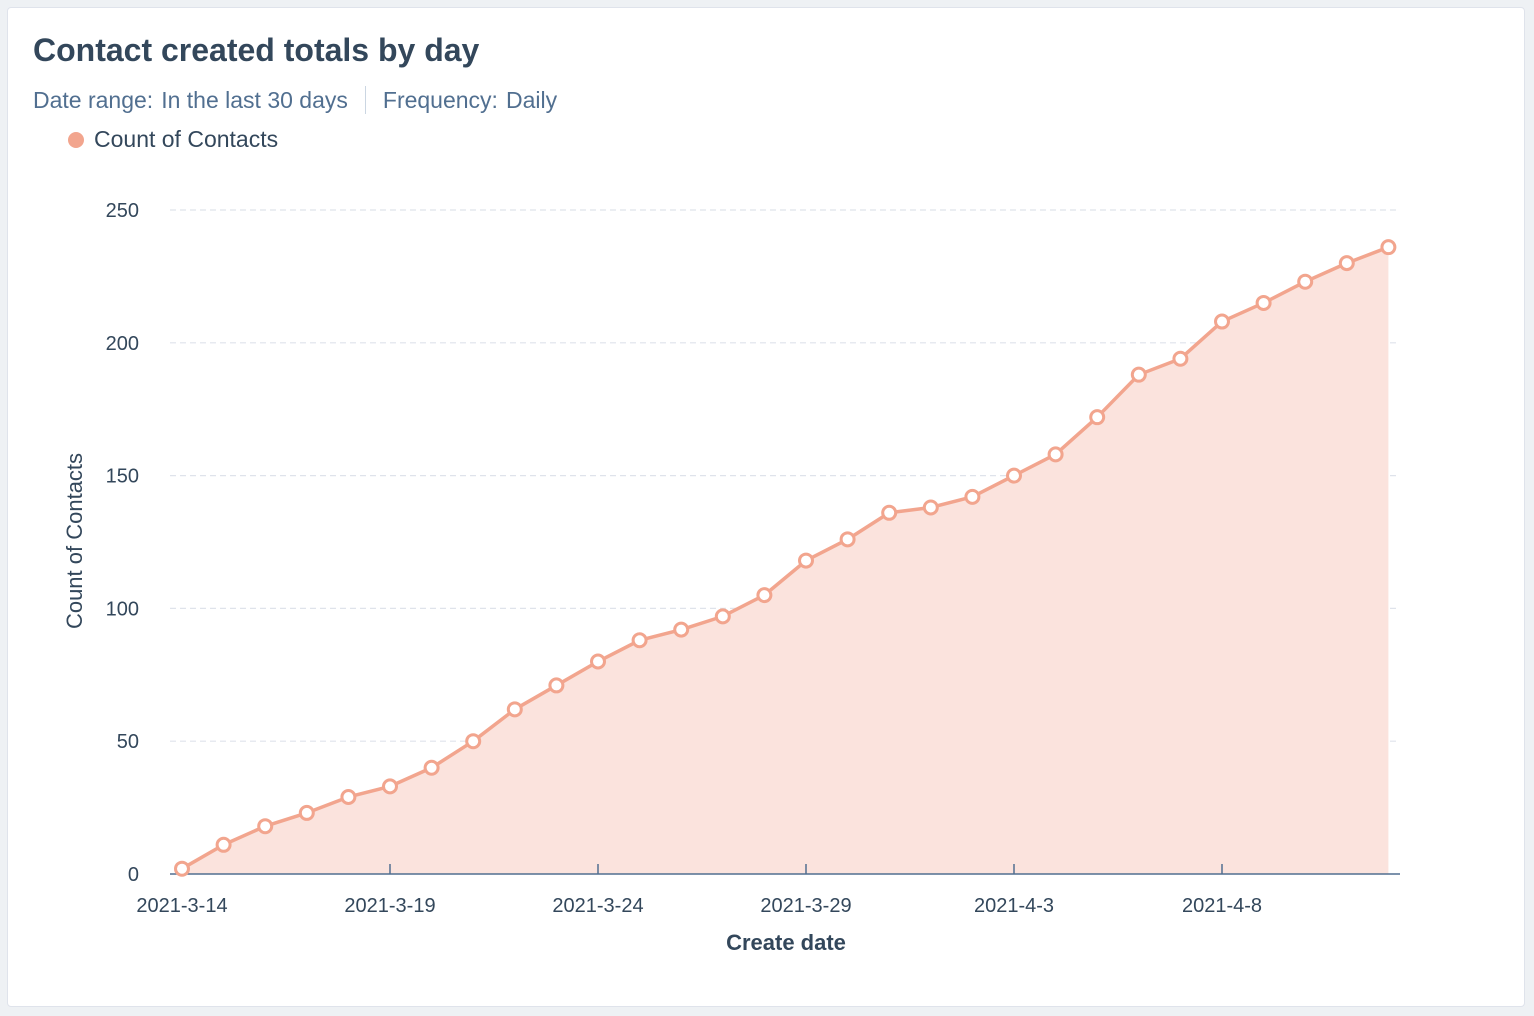 The image size is (1534, 1016). Describe the element at coordinates (122, 211) in the screenshot. I see `y-tick-label: 250` at that location.